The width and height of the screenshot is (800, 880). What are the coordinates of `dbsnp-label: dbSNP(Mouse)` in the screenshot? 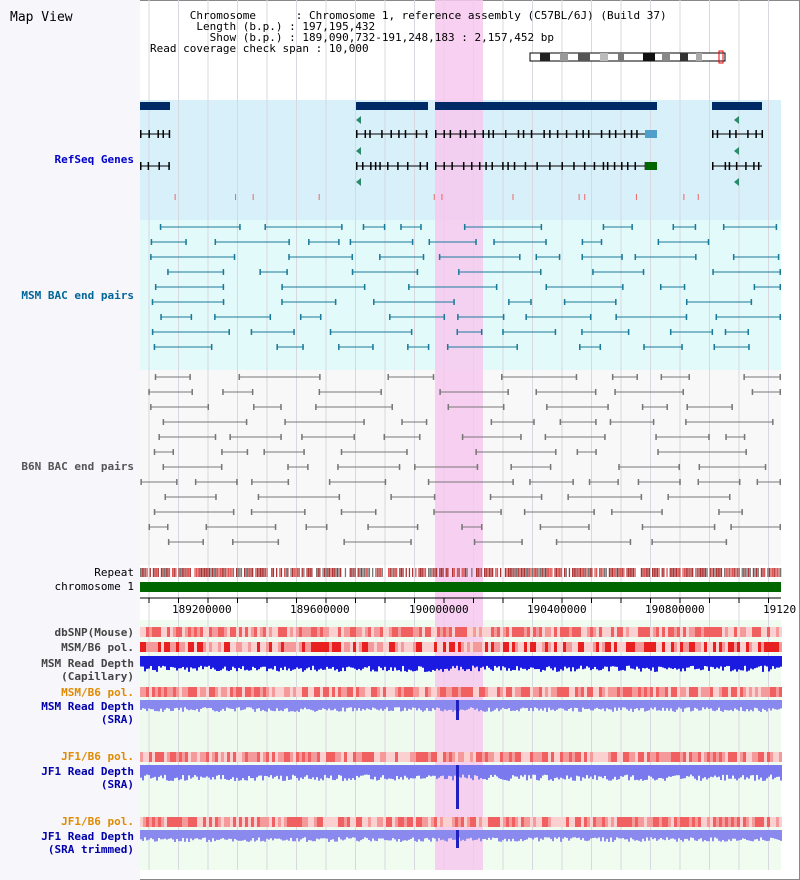 It's located at (94, 632).